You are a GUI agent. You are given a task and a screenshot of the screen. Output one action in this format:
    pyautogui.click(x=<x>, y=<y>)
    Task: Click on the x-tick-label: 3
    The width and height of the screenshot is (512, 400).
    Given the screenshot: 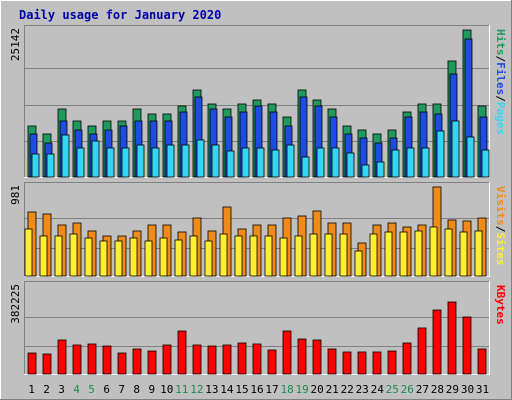 What is the action you would take?
    pyautogui.click(x=61, y=389)
    